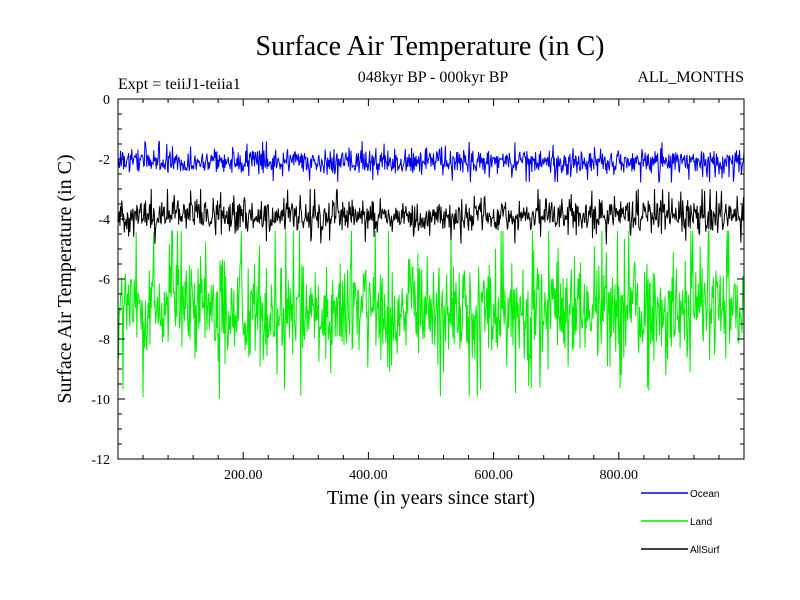 This screenshot has height=600, width=800. Describe the element at coordinates (431, 161) in the screenshot. I see `series-line-ocean` at that location.